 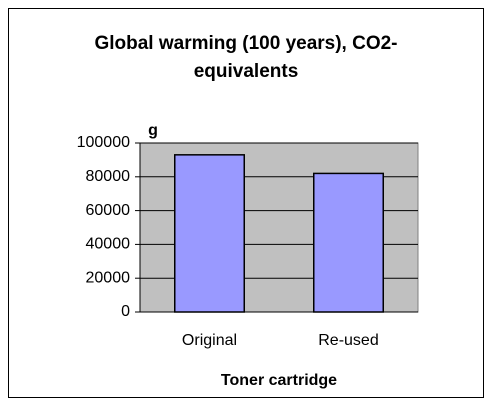 I want to click on y-tick-label: 0, so click(x=125, y=311).